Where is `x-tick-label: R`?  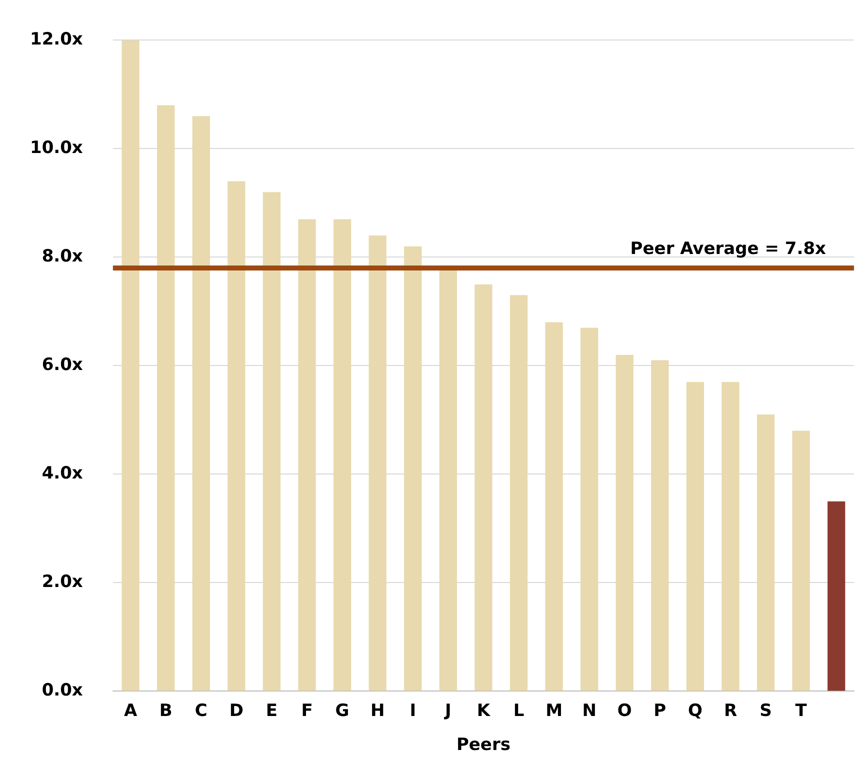
x-tick-label: R is located at coordinates (731, 710).